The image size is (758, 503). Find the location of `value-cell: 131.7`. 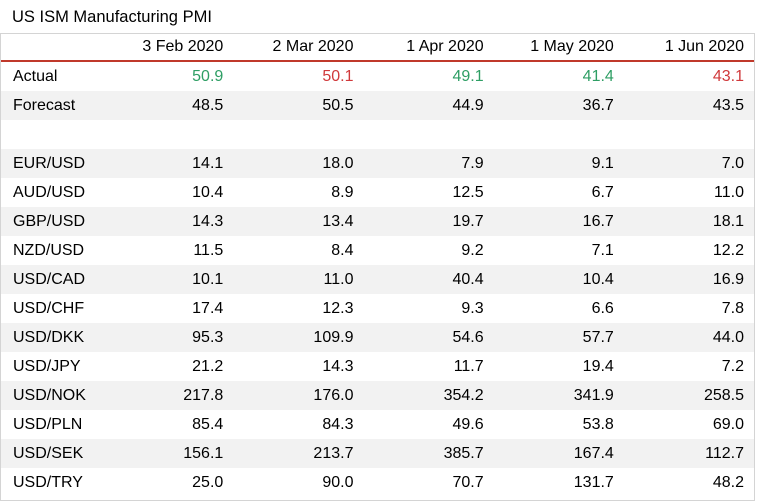

value-cell: 131.7 is located at coordinates (593, 482).